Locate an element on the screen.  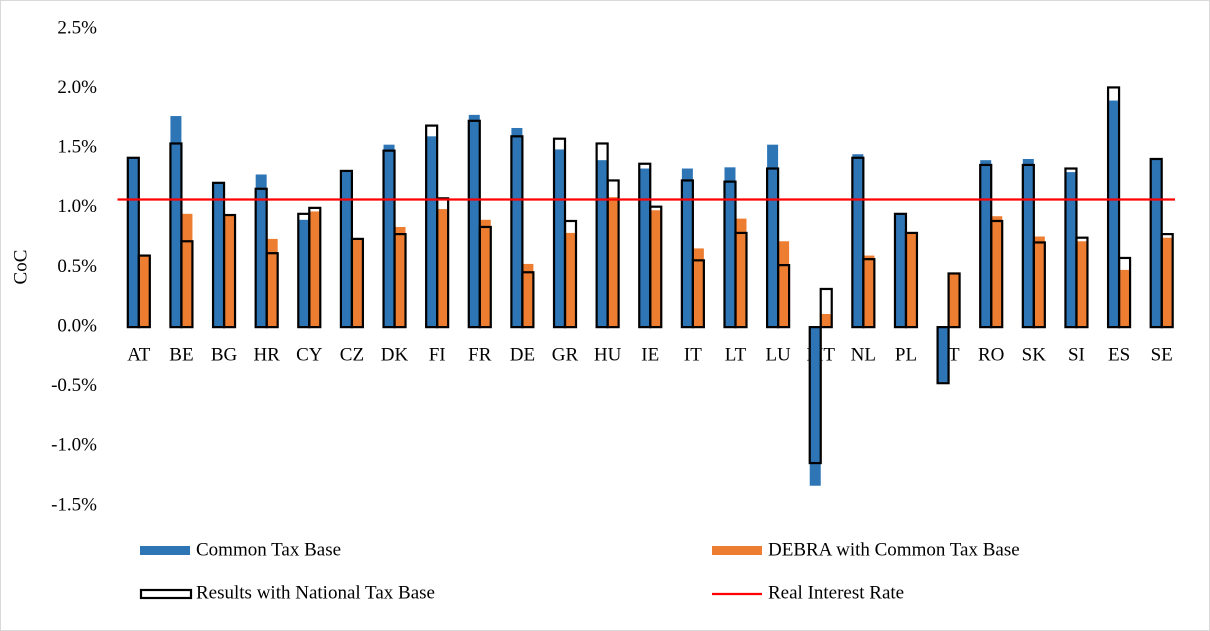
x-tick-label: GR is located at coordinates (565, 354).